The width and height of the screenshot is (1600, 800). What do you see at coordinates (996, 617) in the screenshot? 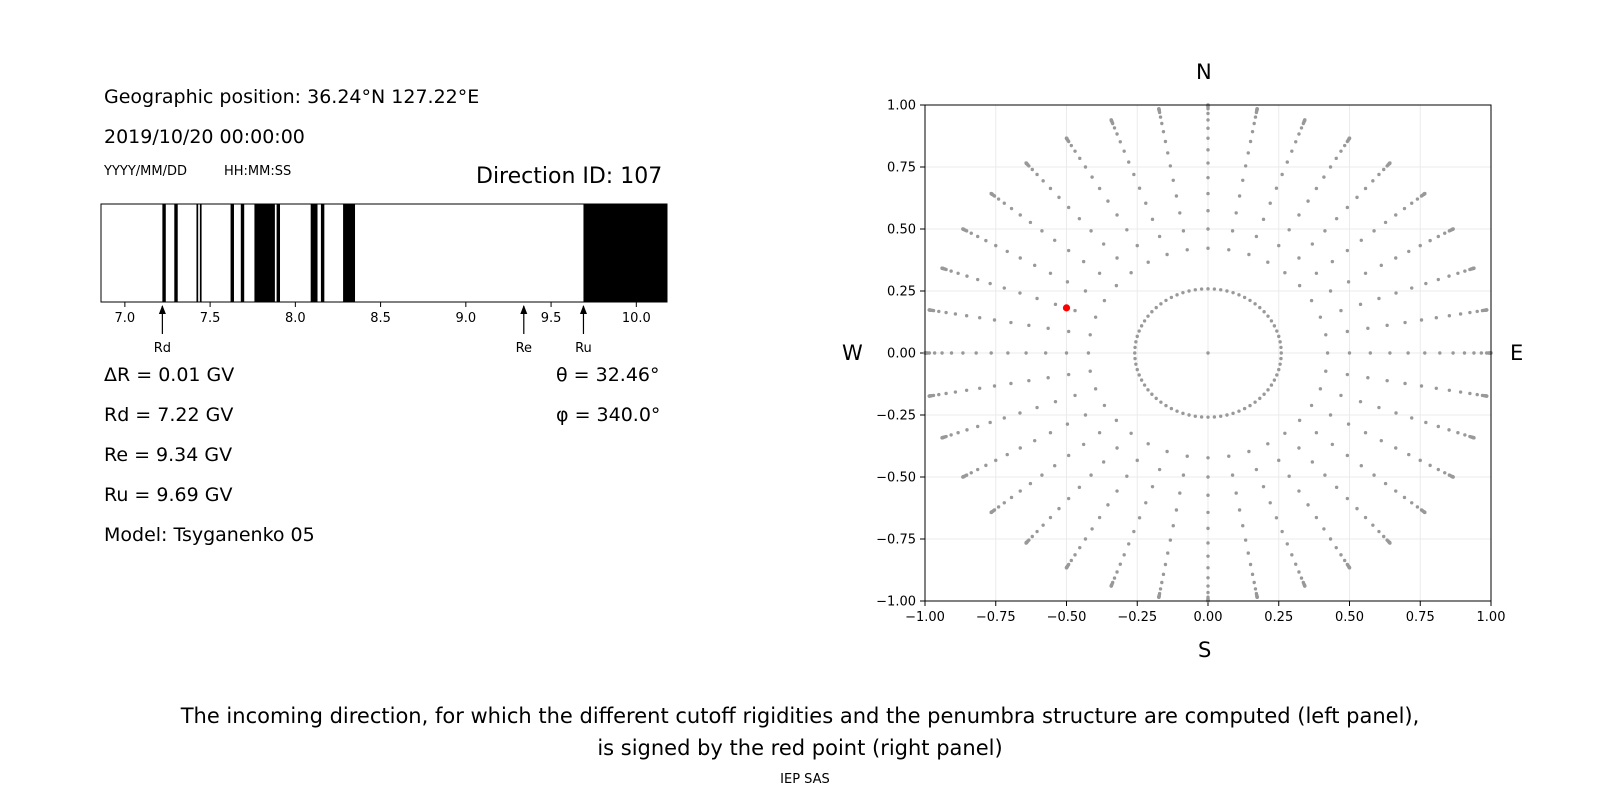
I see `x-tick-label: −0.75` at bounding box center [996, 617].